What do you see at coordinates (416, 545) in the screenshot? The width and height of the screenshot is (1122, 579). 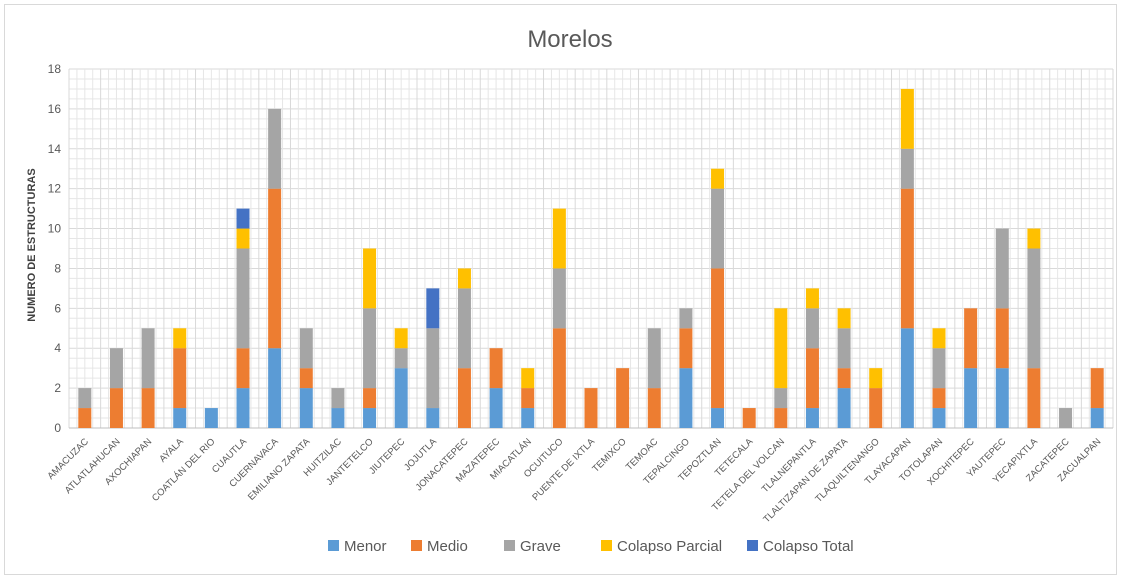 I see `legend-swatch-medio` at bounding box center [416, 545].